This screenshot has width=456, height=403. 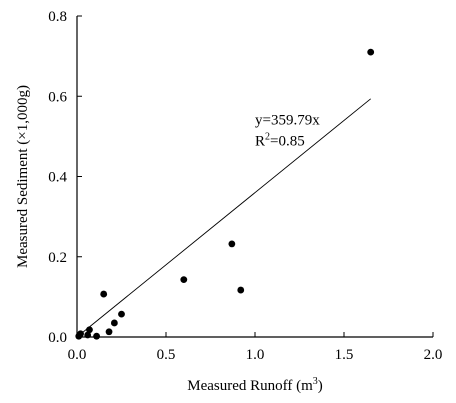 I want to click on x-axis-title-end: ), so click(x=320, y=386).